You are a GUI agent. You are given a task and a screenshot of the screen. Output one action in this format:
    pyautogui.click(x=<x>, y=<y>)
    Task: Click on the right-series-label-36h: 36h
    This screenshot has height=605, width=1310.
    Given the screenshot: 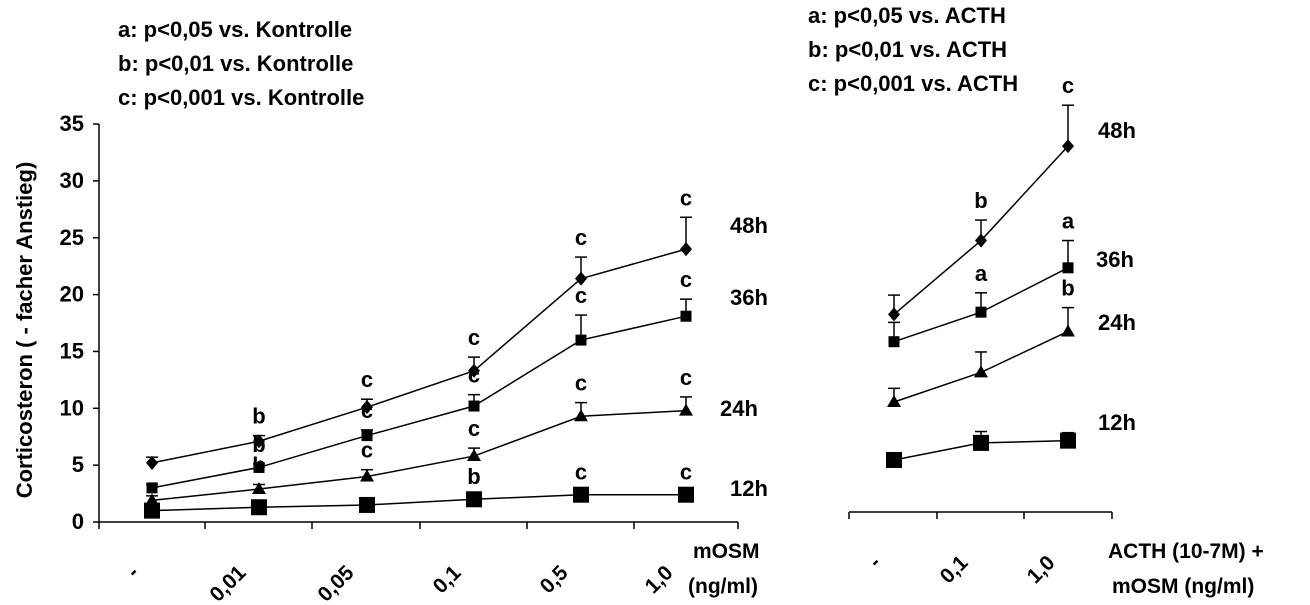 What is the action you would take?
    pyautogui.click(x=1115, y=259)
    